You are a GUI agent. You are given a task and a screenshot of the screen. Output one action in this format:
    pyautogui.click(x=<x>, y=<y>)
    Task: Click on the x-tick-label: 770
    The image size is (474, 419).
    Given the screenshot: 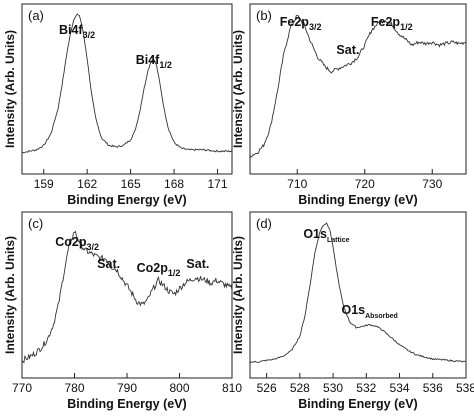 What is the action you would take?
    pyautogui.click(x=22, y=388)
    